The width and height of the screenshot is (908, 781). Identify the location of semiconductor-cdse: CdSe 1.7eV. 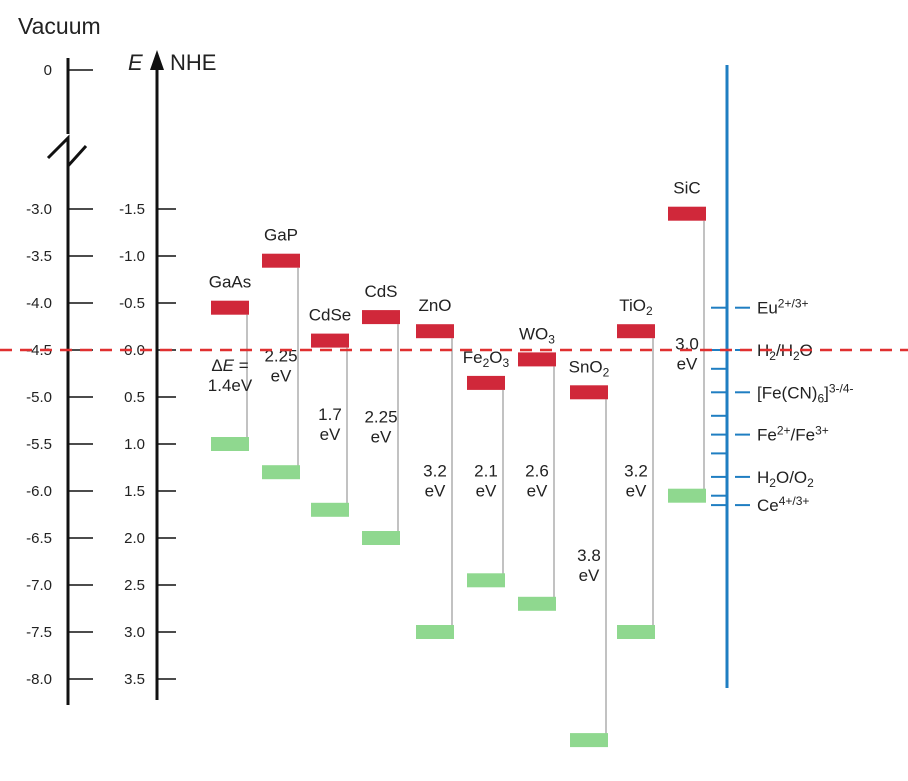
(330, 411).